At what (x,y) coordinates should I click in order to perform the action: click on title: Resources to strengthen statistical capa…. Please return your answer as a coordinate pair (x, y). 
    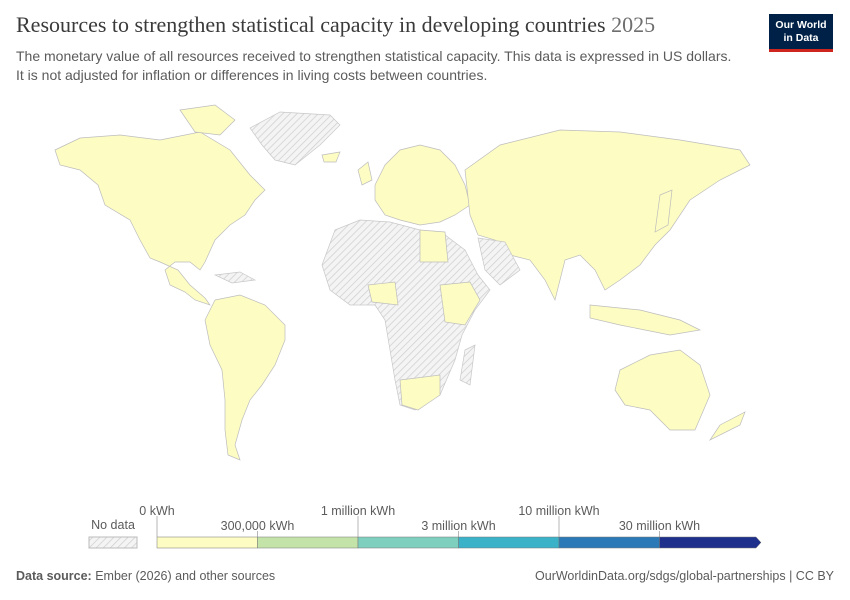
    Looking at the image, I should click on (311, 24).